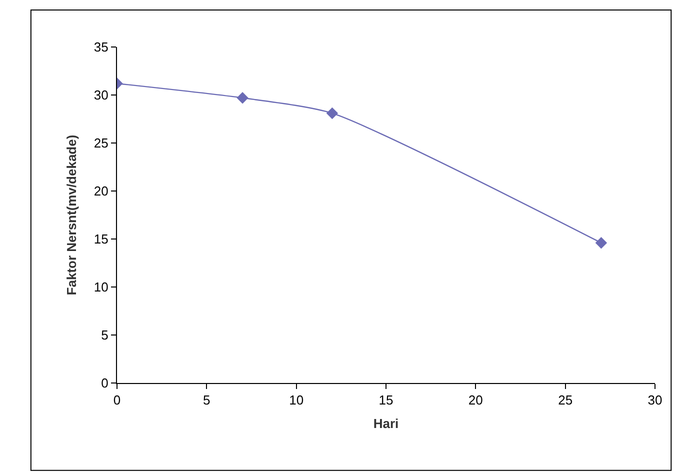 This screenshot has width=674, height=475. What do you see at coordinates (101, 287) in the screenshot?
I see `y-tick-label: 10` at bounding box center [101, 287].